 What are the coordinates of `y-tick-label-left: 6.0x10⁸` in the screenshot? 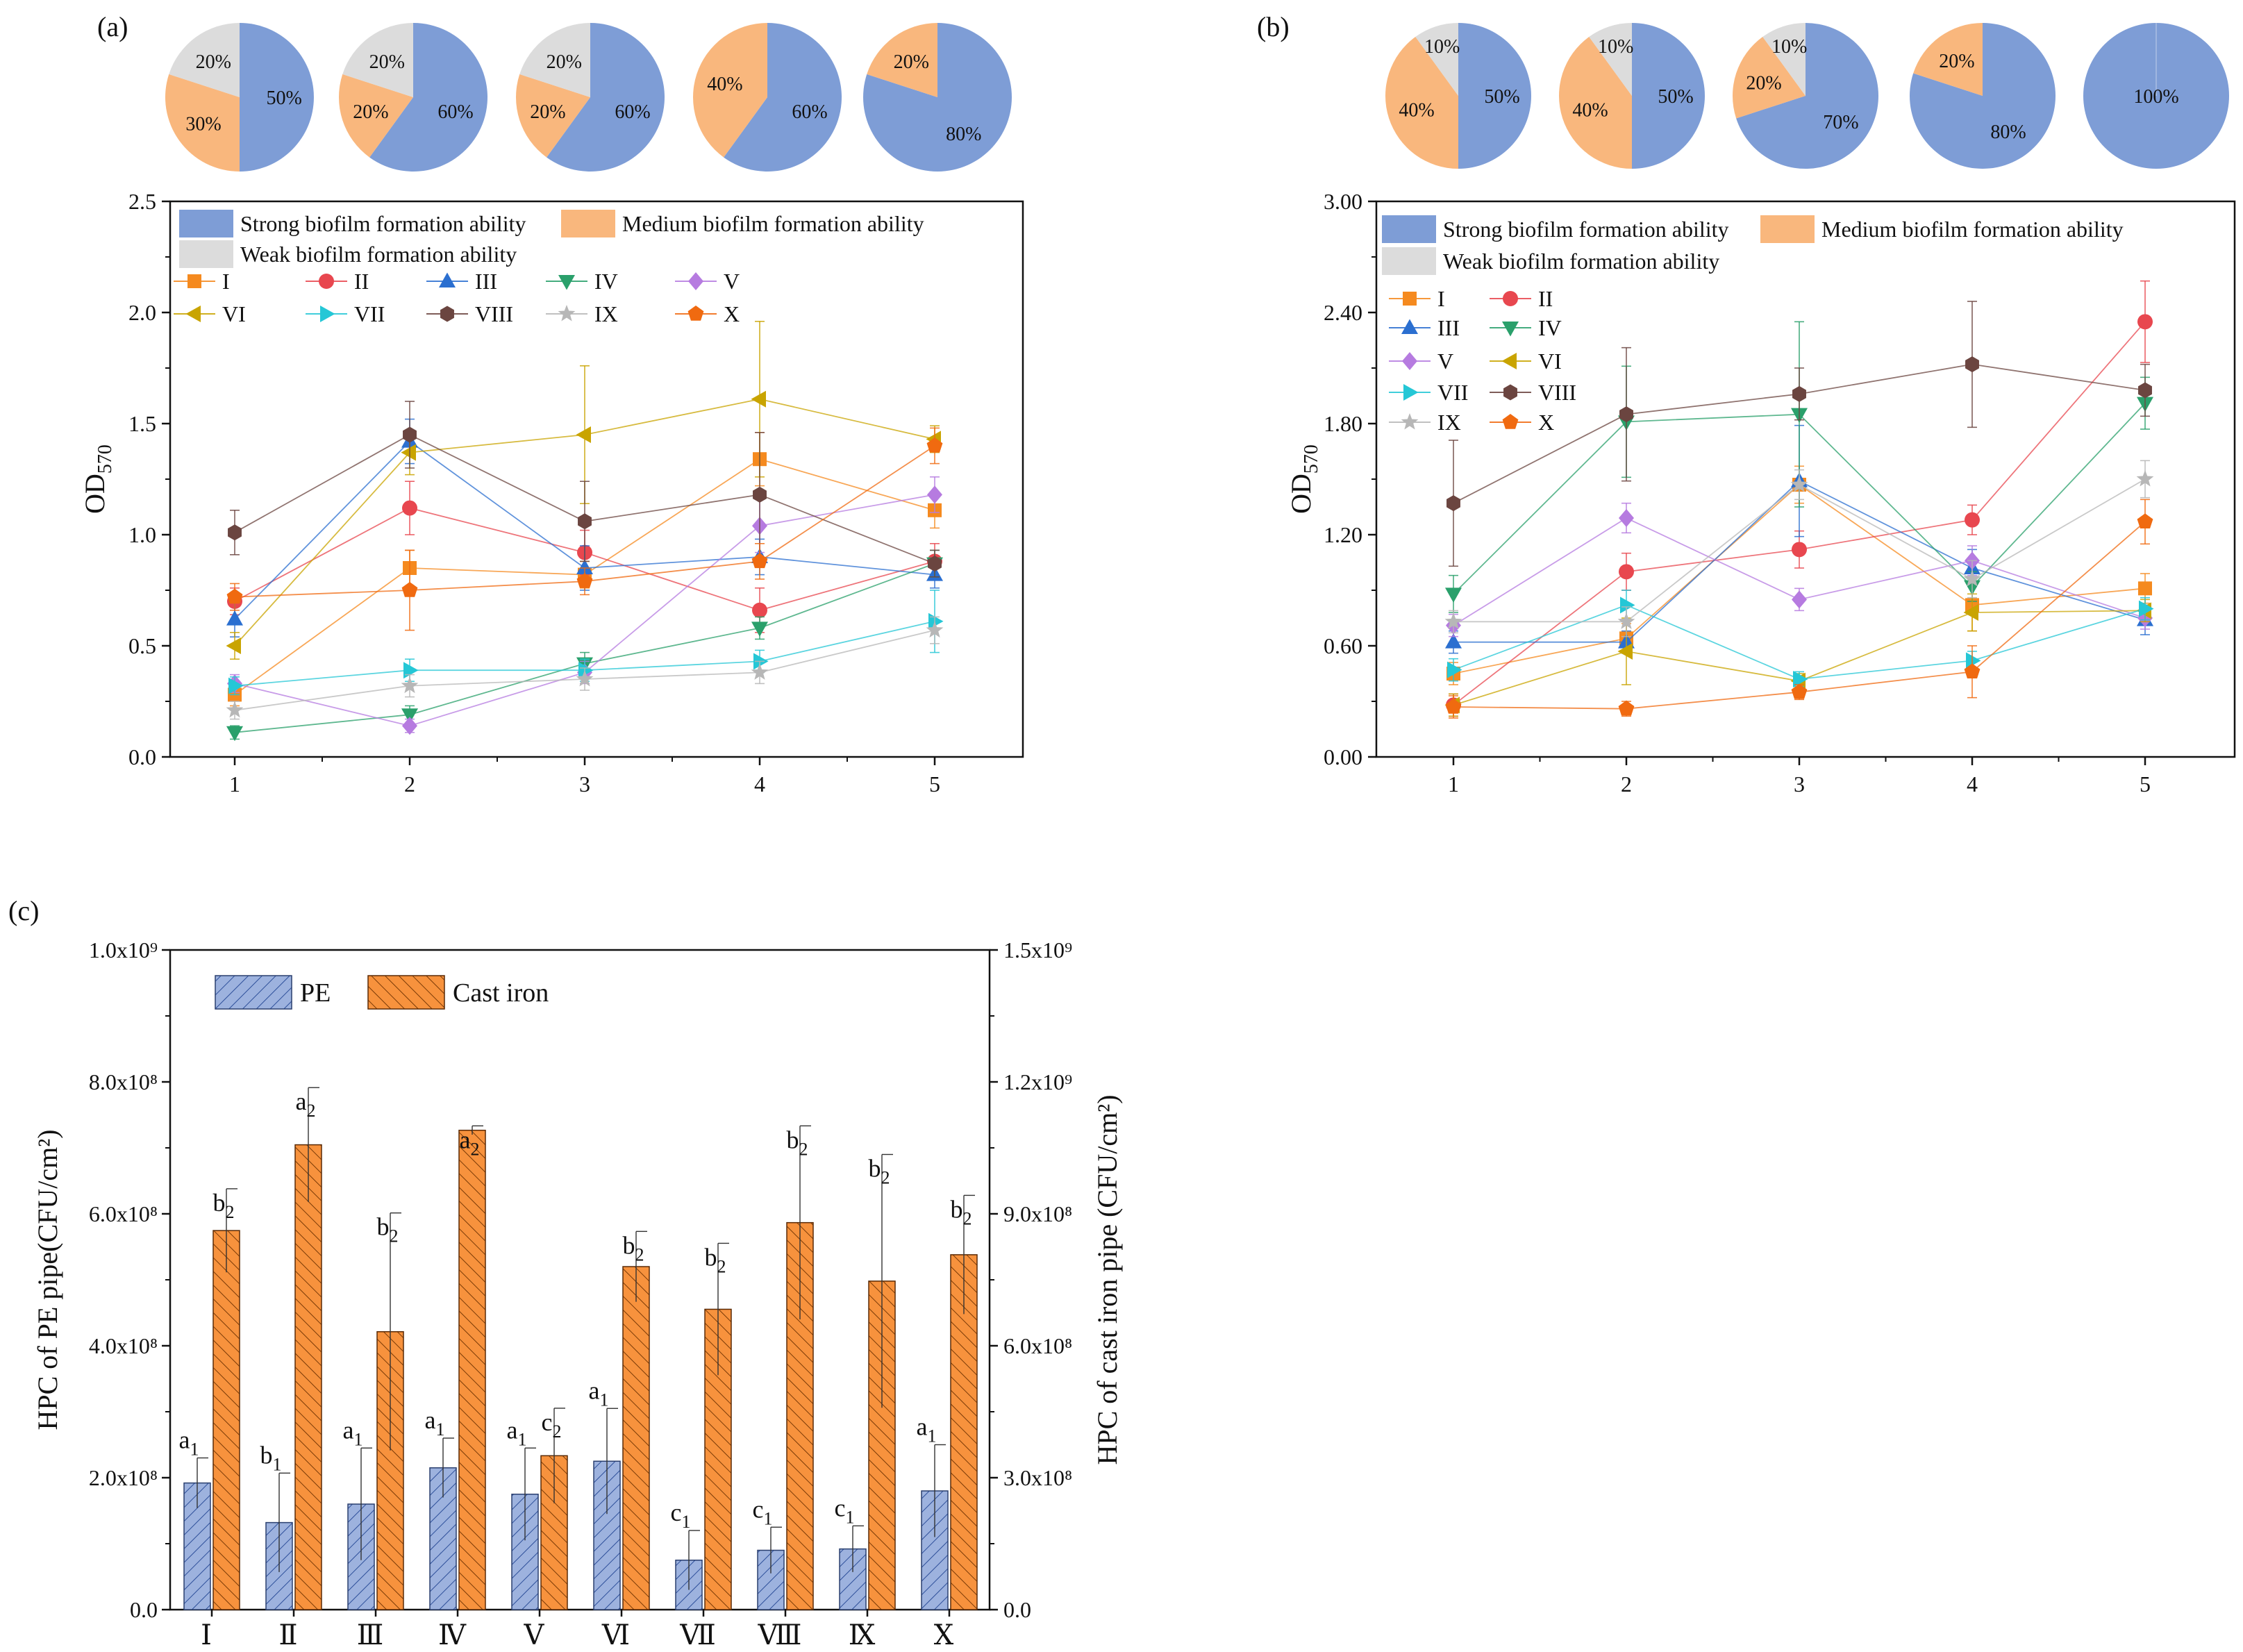 It's located at (123, 1213).